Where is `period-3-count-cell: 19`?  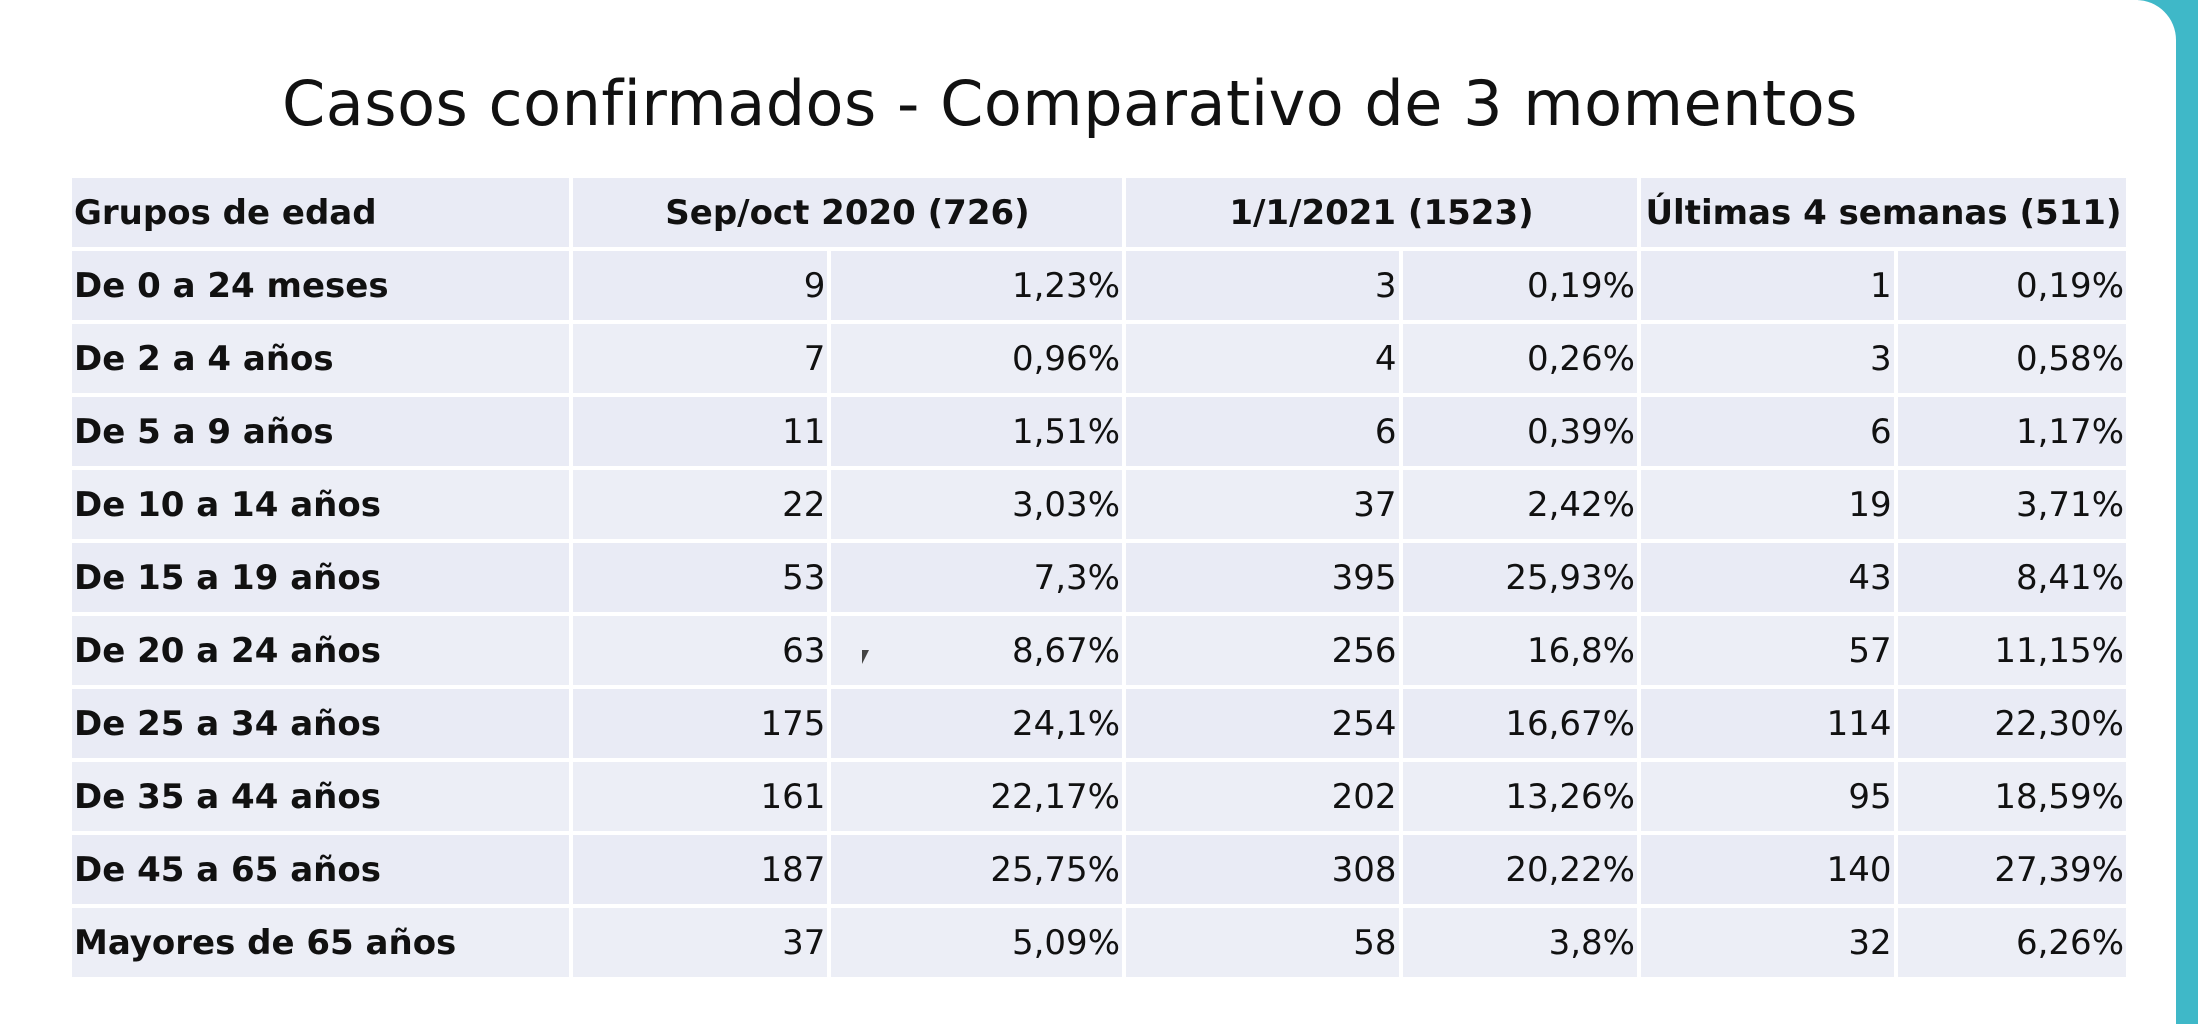 period-3-count-cell: 19 is located at coordinates (1767, 504).